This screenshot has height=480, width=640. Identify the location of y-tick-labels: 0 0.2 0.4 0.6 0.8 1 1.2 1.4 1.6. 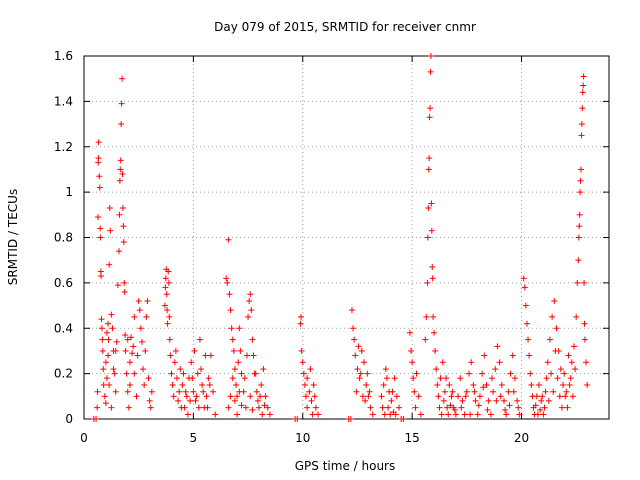
(63, 237).